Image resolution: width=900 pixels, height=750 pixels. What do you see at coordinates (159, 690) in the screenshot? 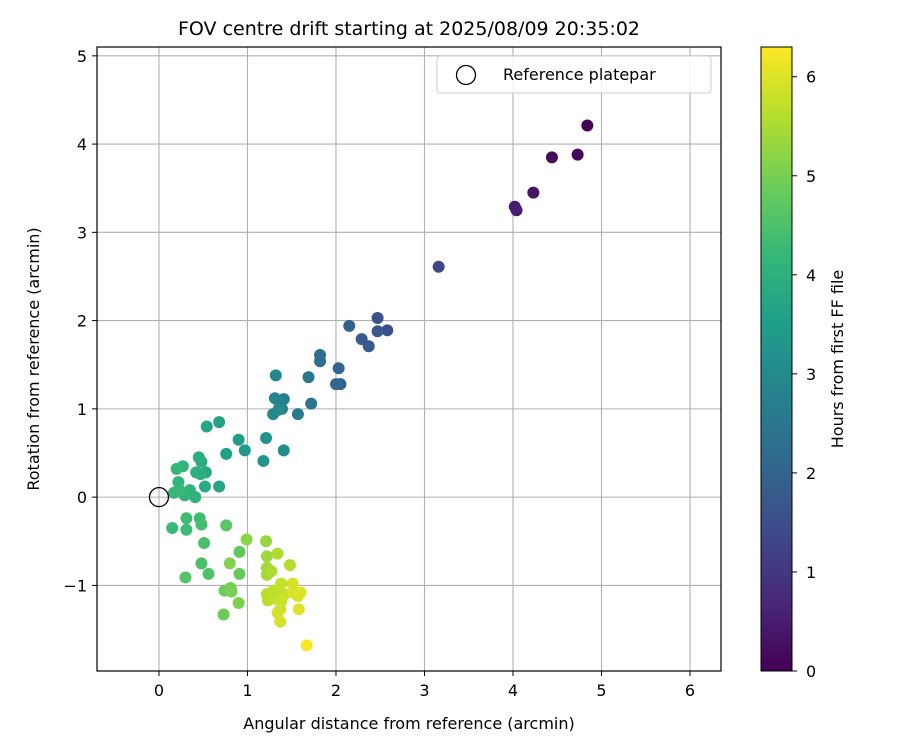
I see `x-tick-label-0: 0` at bounding box center [159, 690].